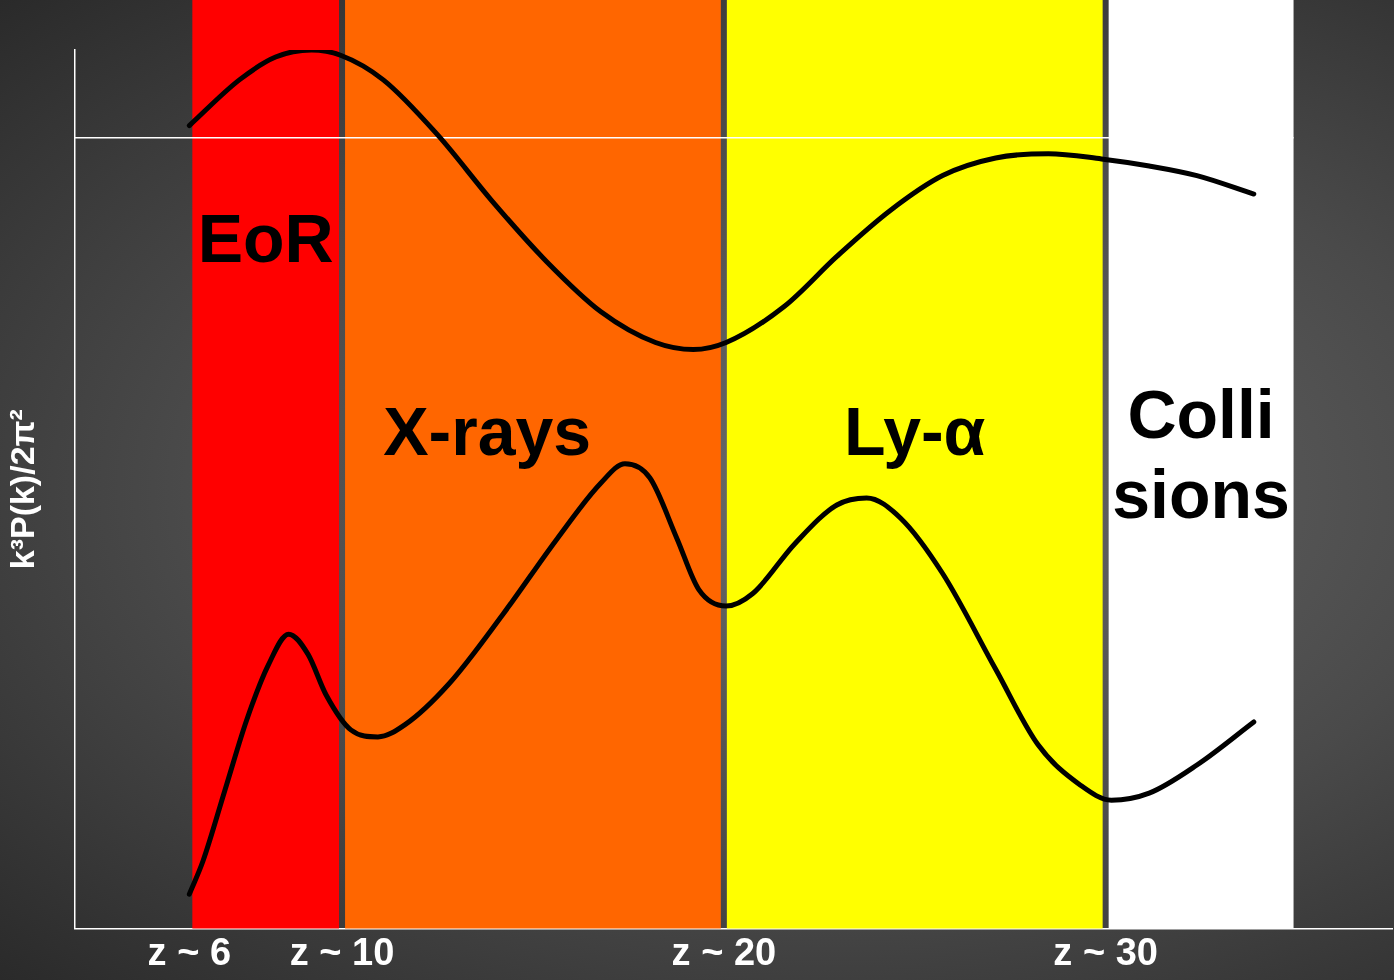 The width and height of the screenshot is (1394, 980). What do you see at coordinates (1105, 951) in the screenshot?
I see `x-tick-label: z ~ 30` at bounding box center [1105, 951].